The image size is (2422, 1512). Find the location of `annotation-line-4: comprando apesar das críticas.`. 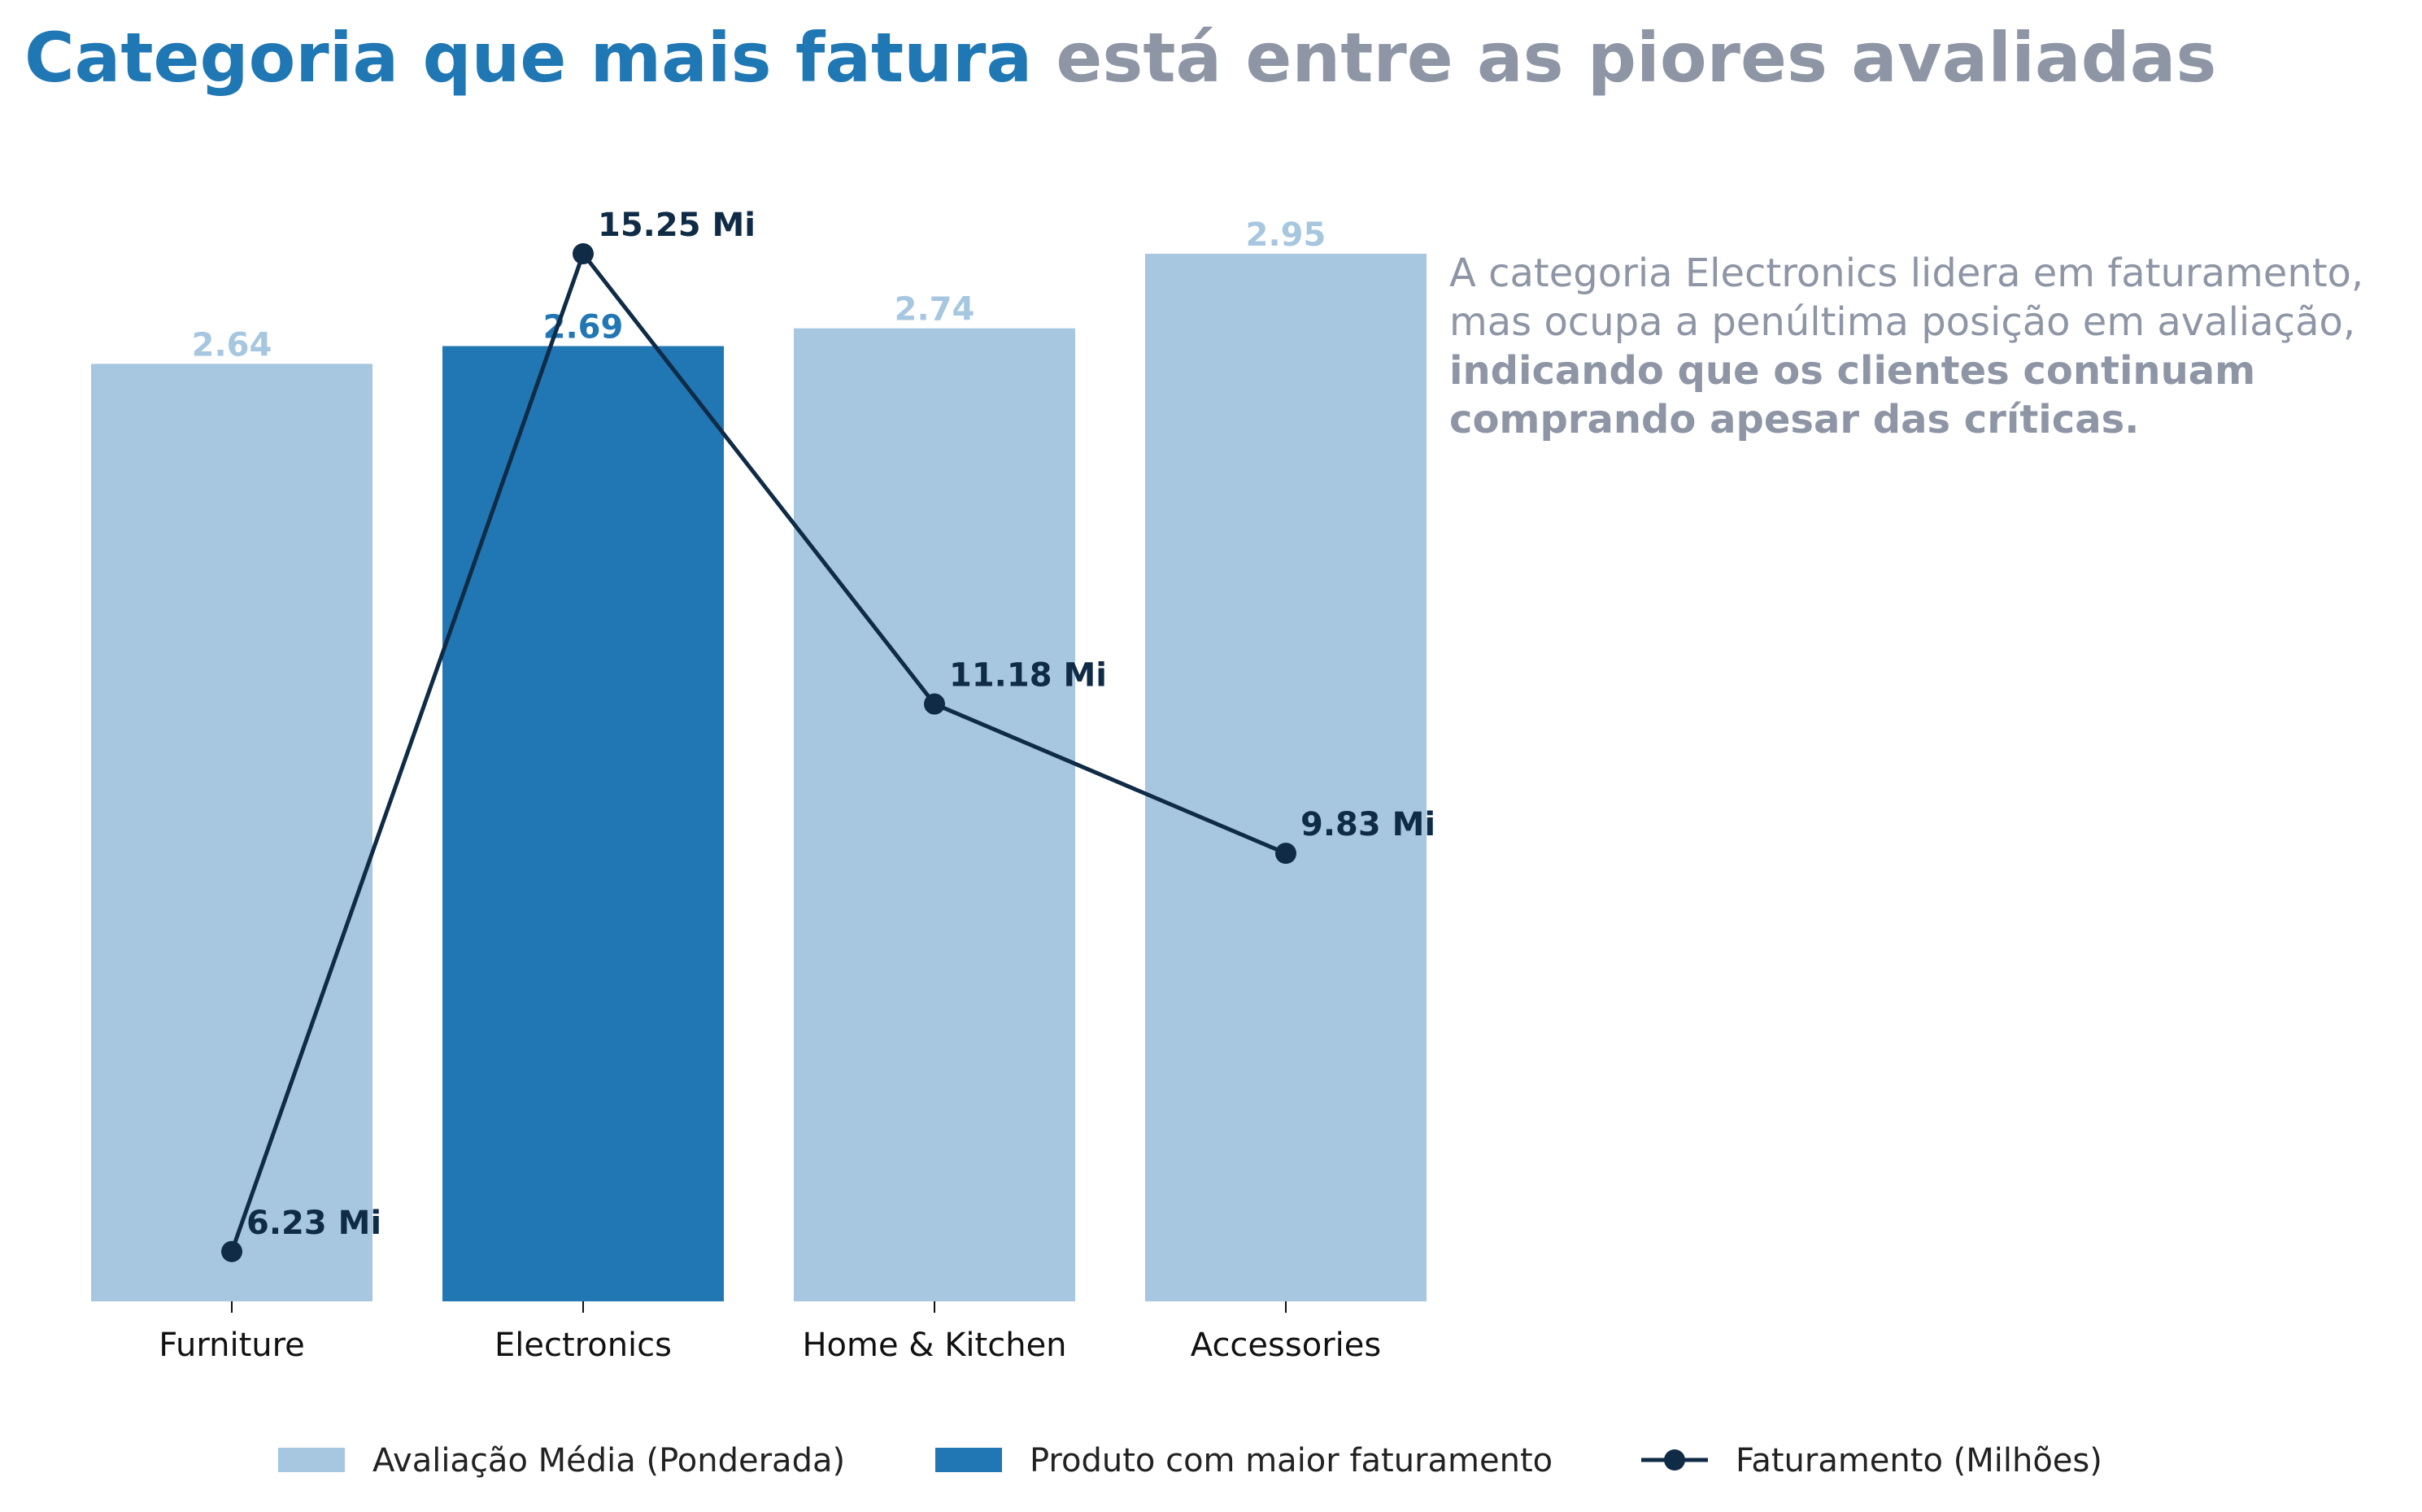

annotation-line-4: comprando apesar das críticas. is located at coordinates (1794, 419).